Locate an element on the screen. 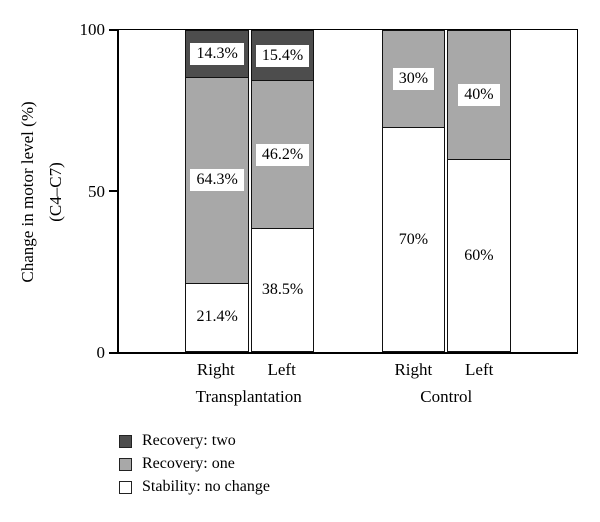 This screenshot has width=600, height=522. legend-swatch-stability is located at coordinates (125, 487).